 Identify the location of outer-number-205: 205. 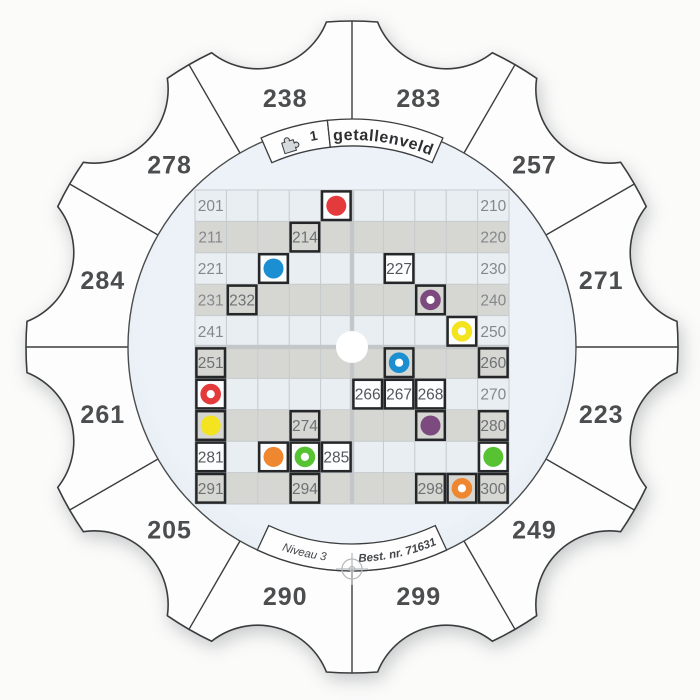
(169, 530).